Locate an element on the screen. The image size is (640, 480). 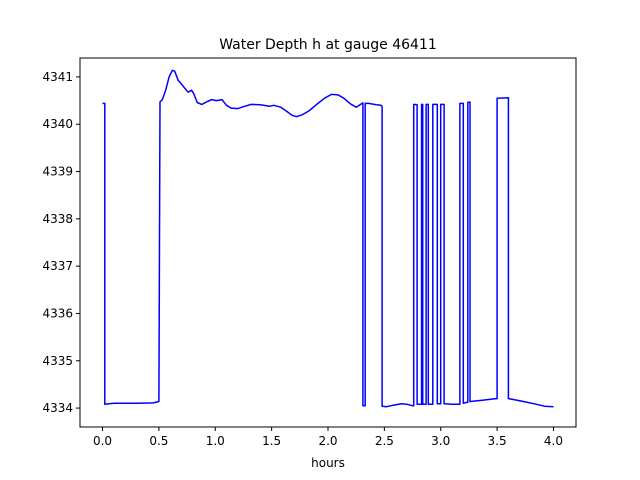
x-tick-label: 4.0 is located at coordinates (553, 441).